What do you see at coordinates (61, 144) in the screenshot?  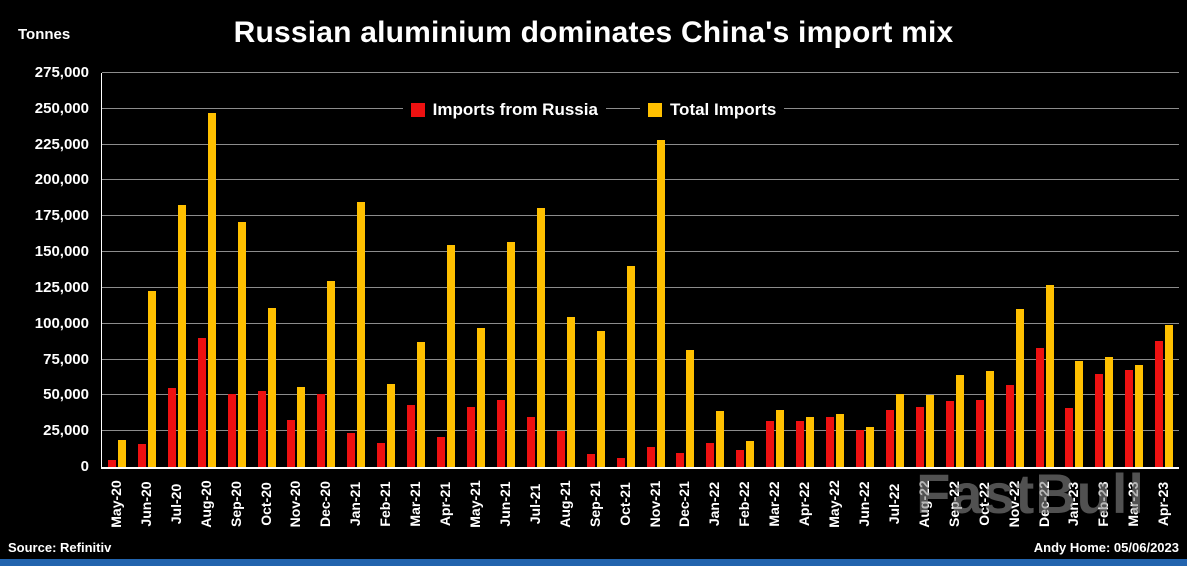 I see `y-tick-label: 225,000` at bounding box center [61, 144].